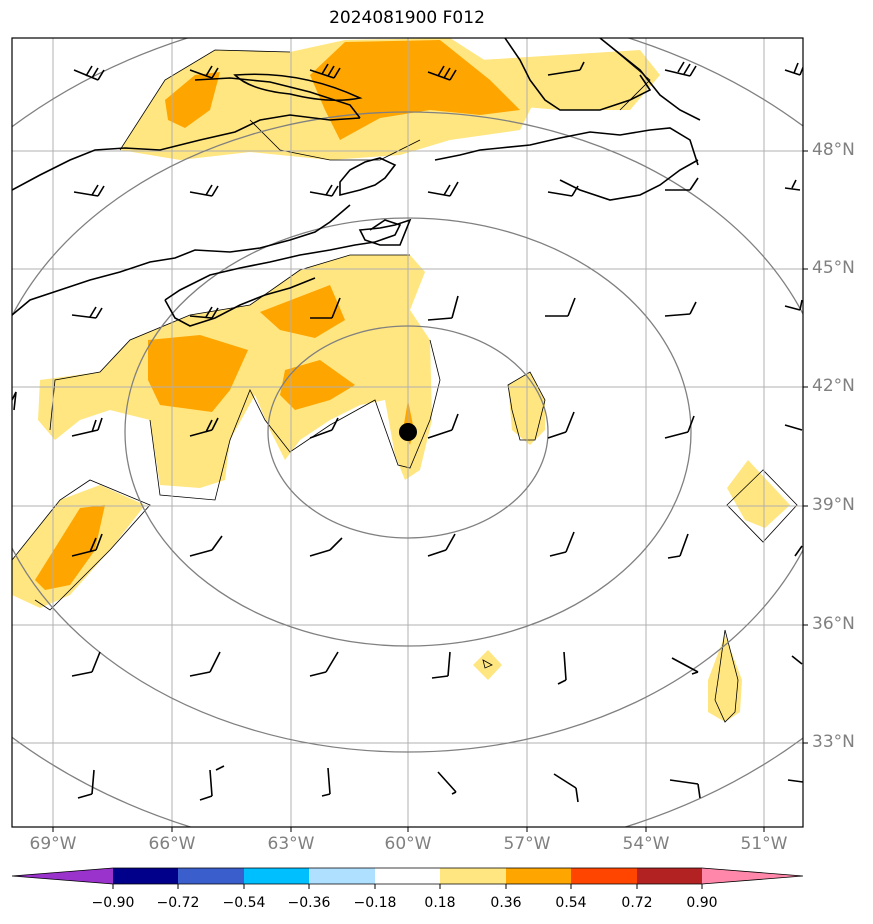  What do you see at coordinates (244, 903) in the screenshot?
I see `colorbar-tick-label: −0.54` at bounding box center [244, 903].